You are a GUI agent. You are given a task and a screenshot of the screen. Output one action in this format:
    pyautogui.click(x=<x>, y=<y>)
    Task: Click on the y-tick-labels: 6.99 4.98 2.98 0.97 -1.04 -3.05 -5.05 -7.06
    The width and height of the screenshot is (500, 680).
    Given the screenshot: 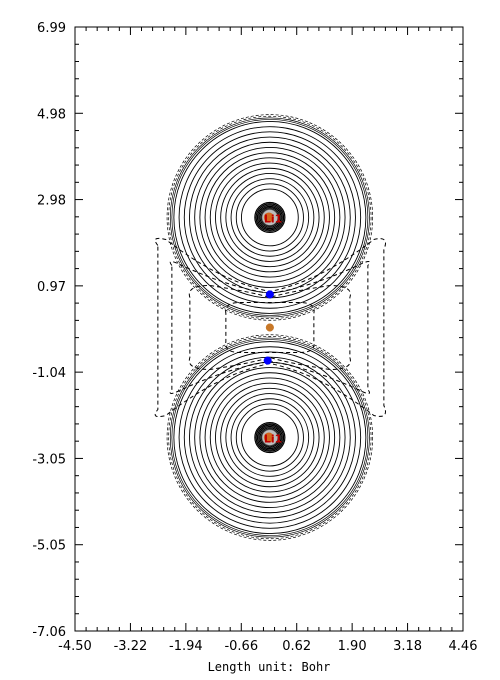 What is the action you would take?
    pyautogui.click(x=49, y=330)
    